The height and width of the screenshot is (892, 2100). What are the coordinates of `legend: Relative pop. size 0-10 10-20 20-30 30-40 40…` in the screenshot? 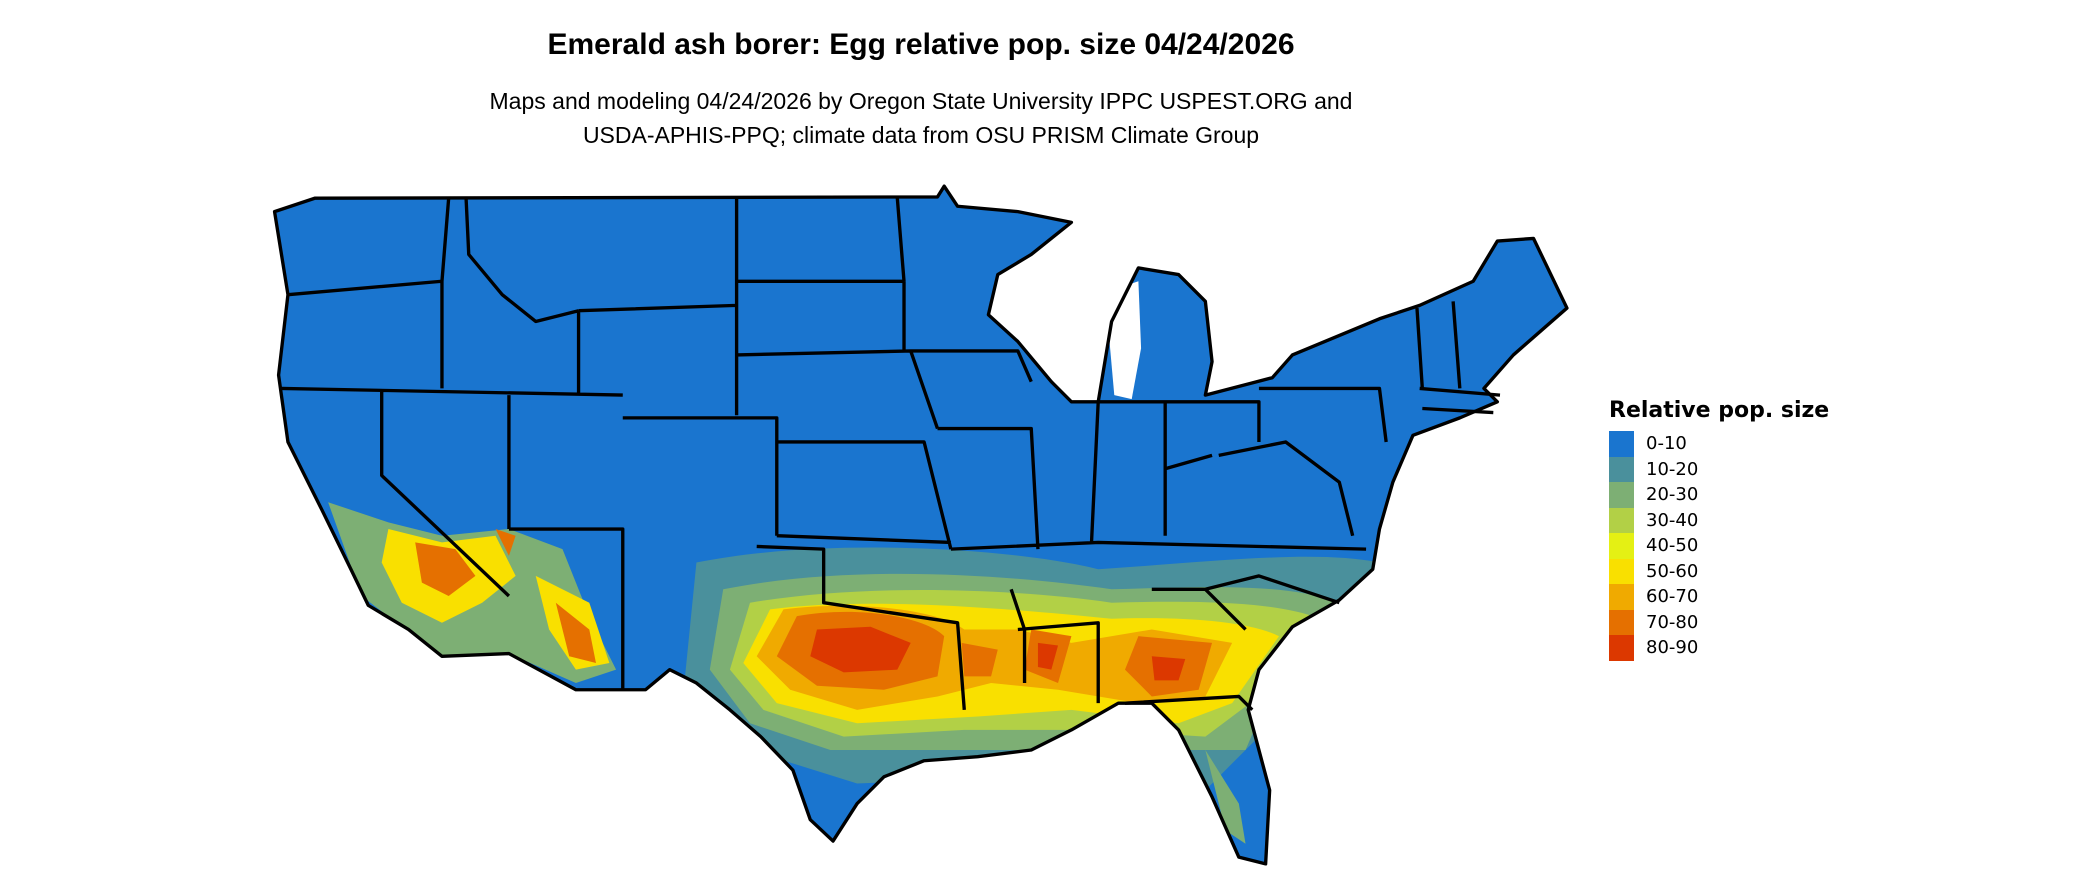 It's located at (1719, 529).